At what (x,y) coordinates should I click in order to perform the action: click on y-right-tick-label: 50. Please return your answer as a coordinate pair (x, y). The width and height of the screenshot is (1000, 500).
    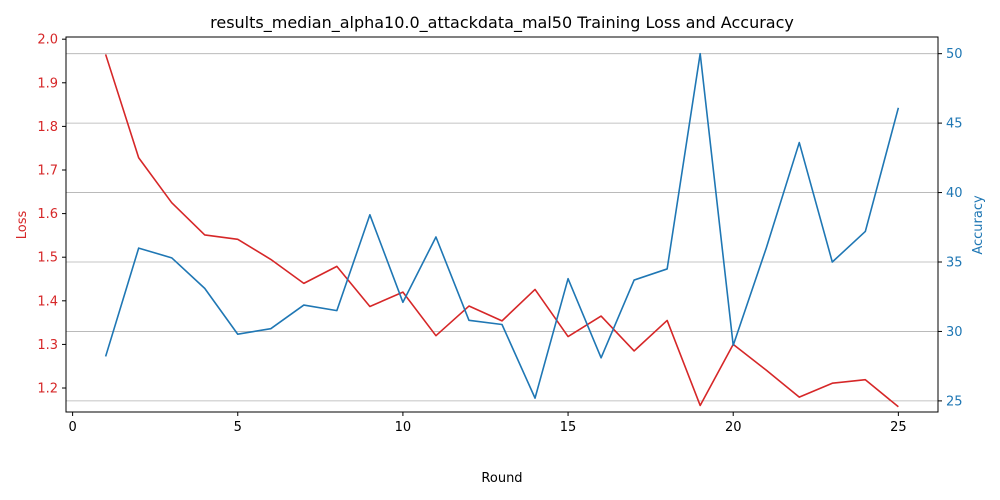
    Looking at the image, I should click on (954, 54).